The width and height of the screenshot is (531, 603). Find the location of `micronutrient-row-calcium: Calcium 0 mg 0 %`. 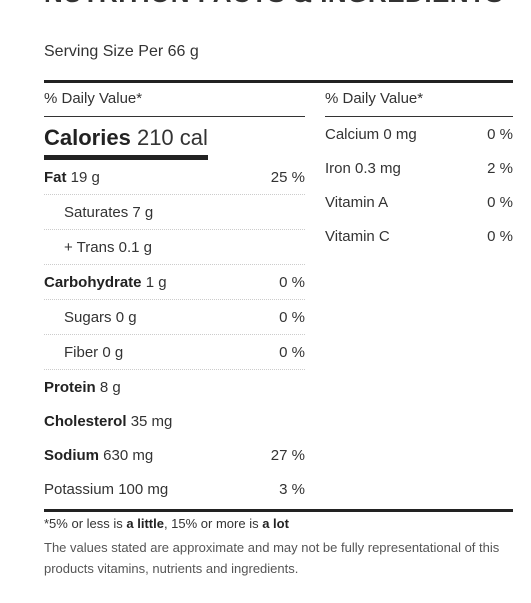

micronutrient-row-calcium: Calcium 0 mg 0 % is located at coordinates (419, 134).